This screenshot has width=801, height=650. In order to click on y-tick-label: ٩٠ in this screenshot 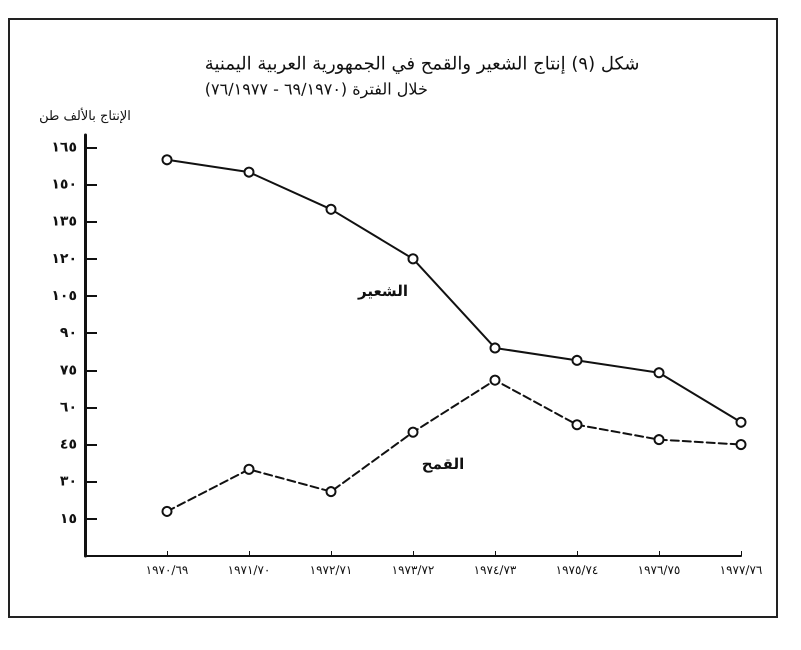, I will do `click(68, 333)`.